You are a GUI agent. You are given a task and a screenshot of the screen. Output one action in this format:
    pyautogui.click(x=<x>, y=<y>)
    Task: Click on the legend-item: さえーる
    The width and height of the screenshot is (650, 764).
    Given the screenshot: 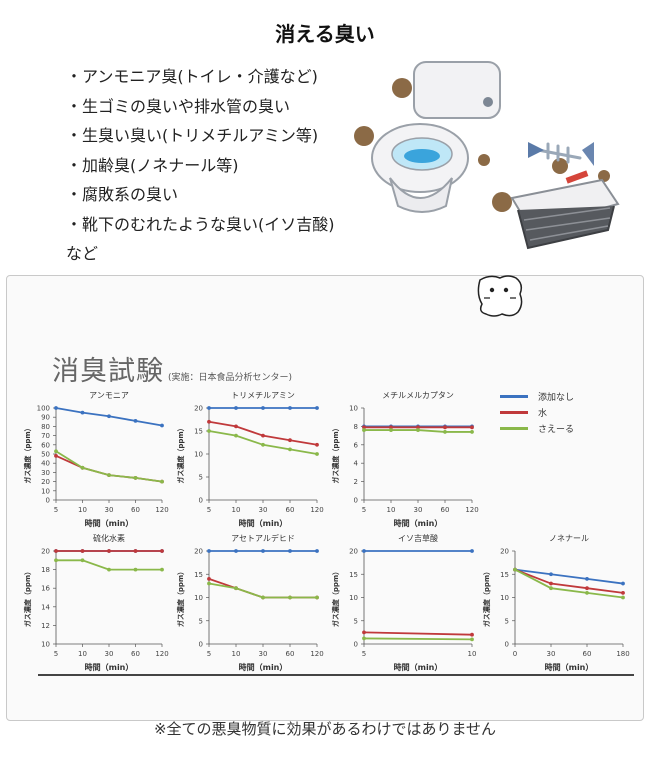 What is the action you would take?
    pyautogui.click(x=537, y=428)
    